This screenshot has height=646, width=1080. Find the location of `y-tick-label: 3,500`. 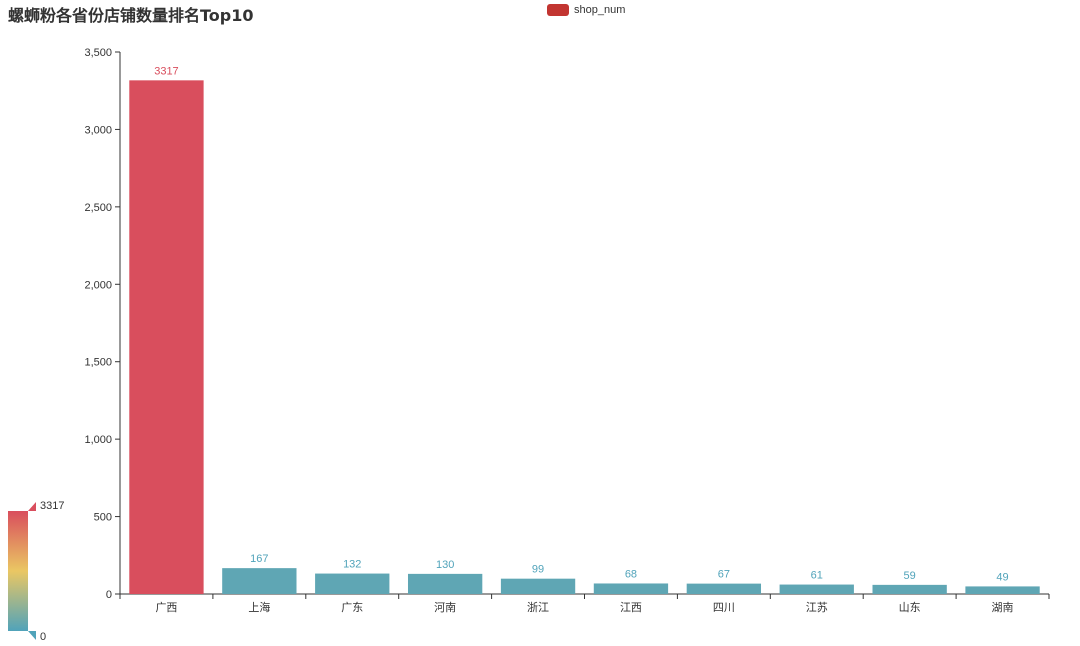

y-tick-label: 3,500 is located at coordinates (98, 53).